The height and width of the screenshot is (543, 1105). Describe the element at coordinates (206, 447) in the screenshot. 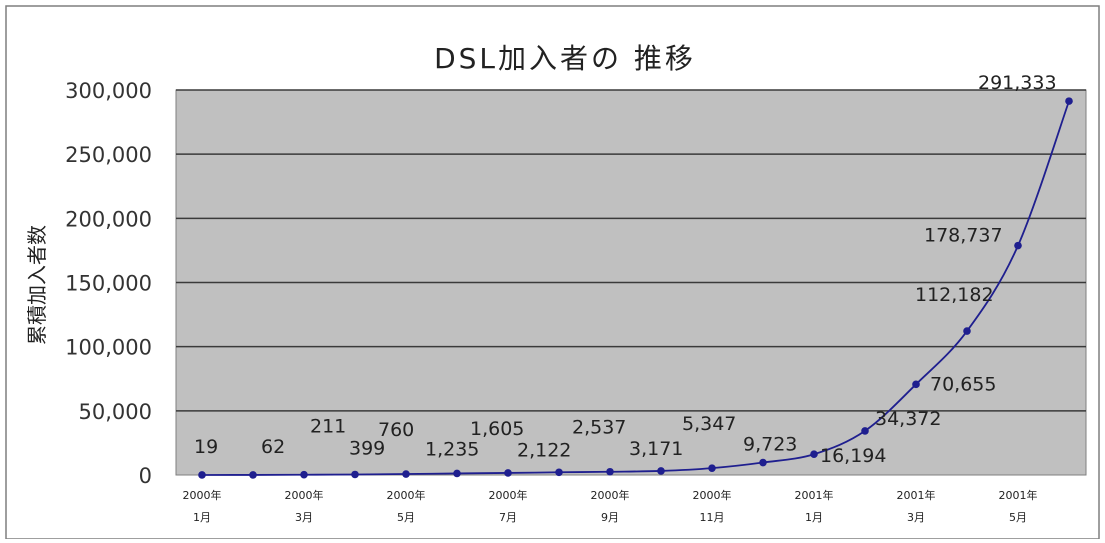

I see `data-label: 19` at that location.